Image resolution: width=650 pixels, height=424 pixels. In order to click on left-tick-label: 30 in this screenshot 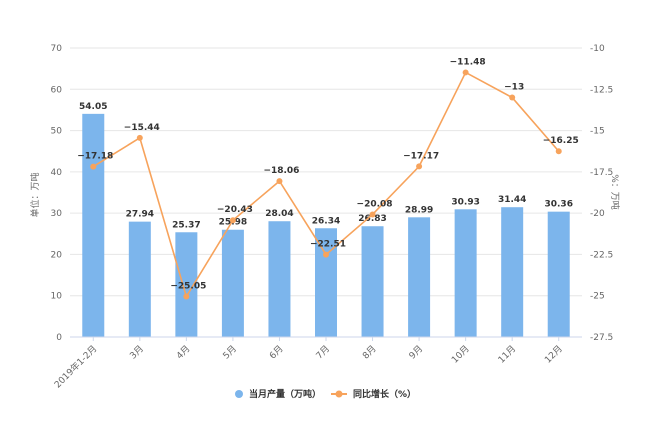, I will do `click(57, 214)`.